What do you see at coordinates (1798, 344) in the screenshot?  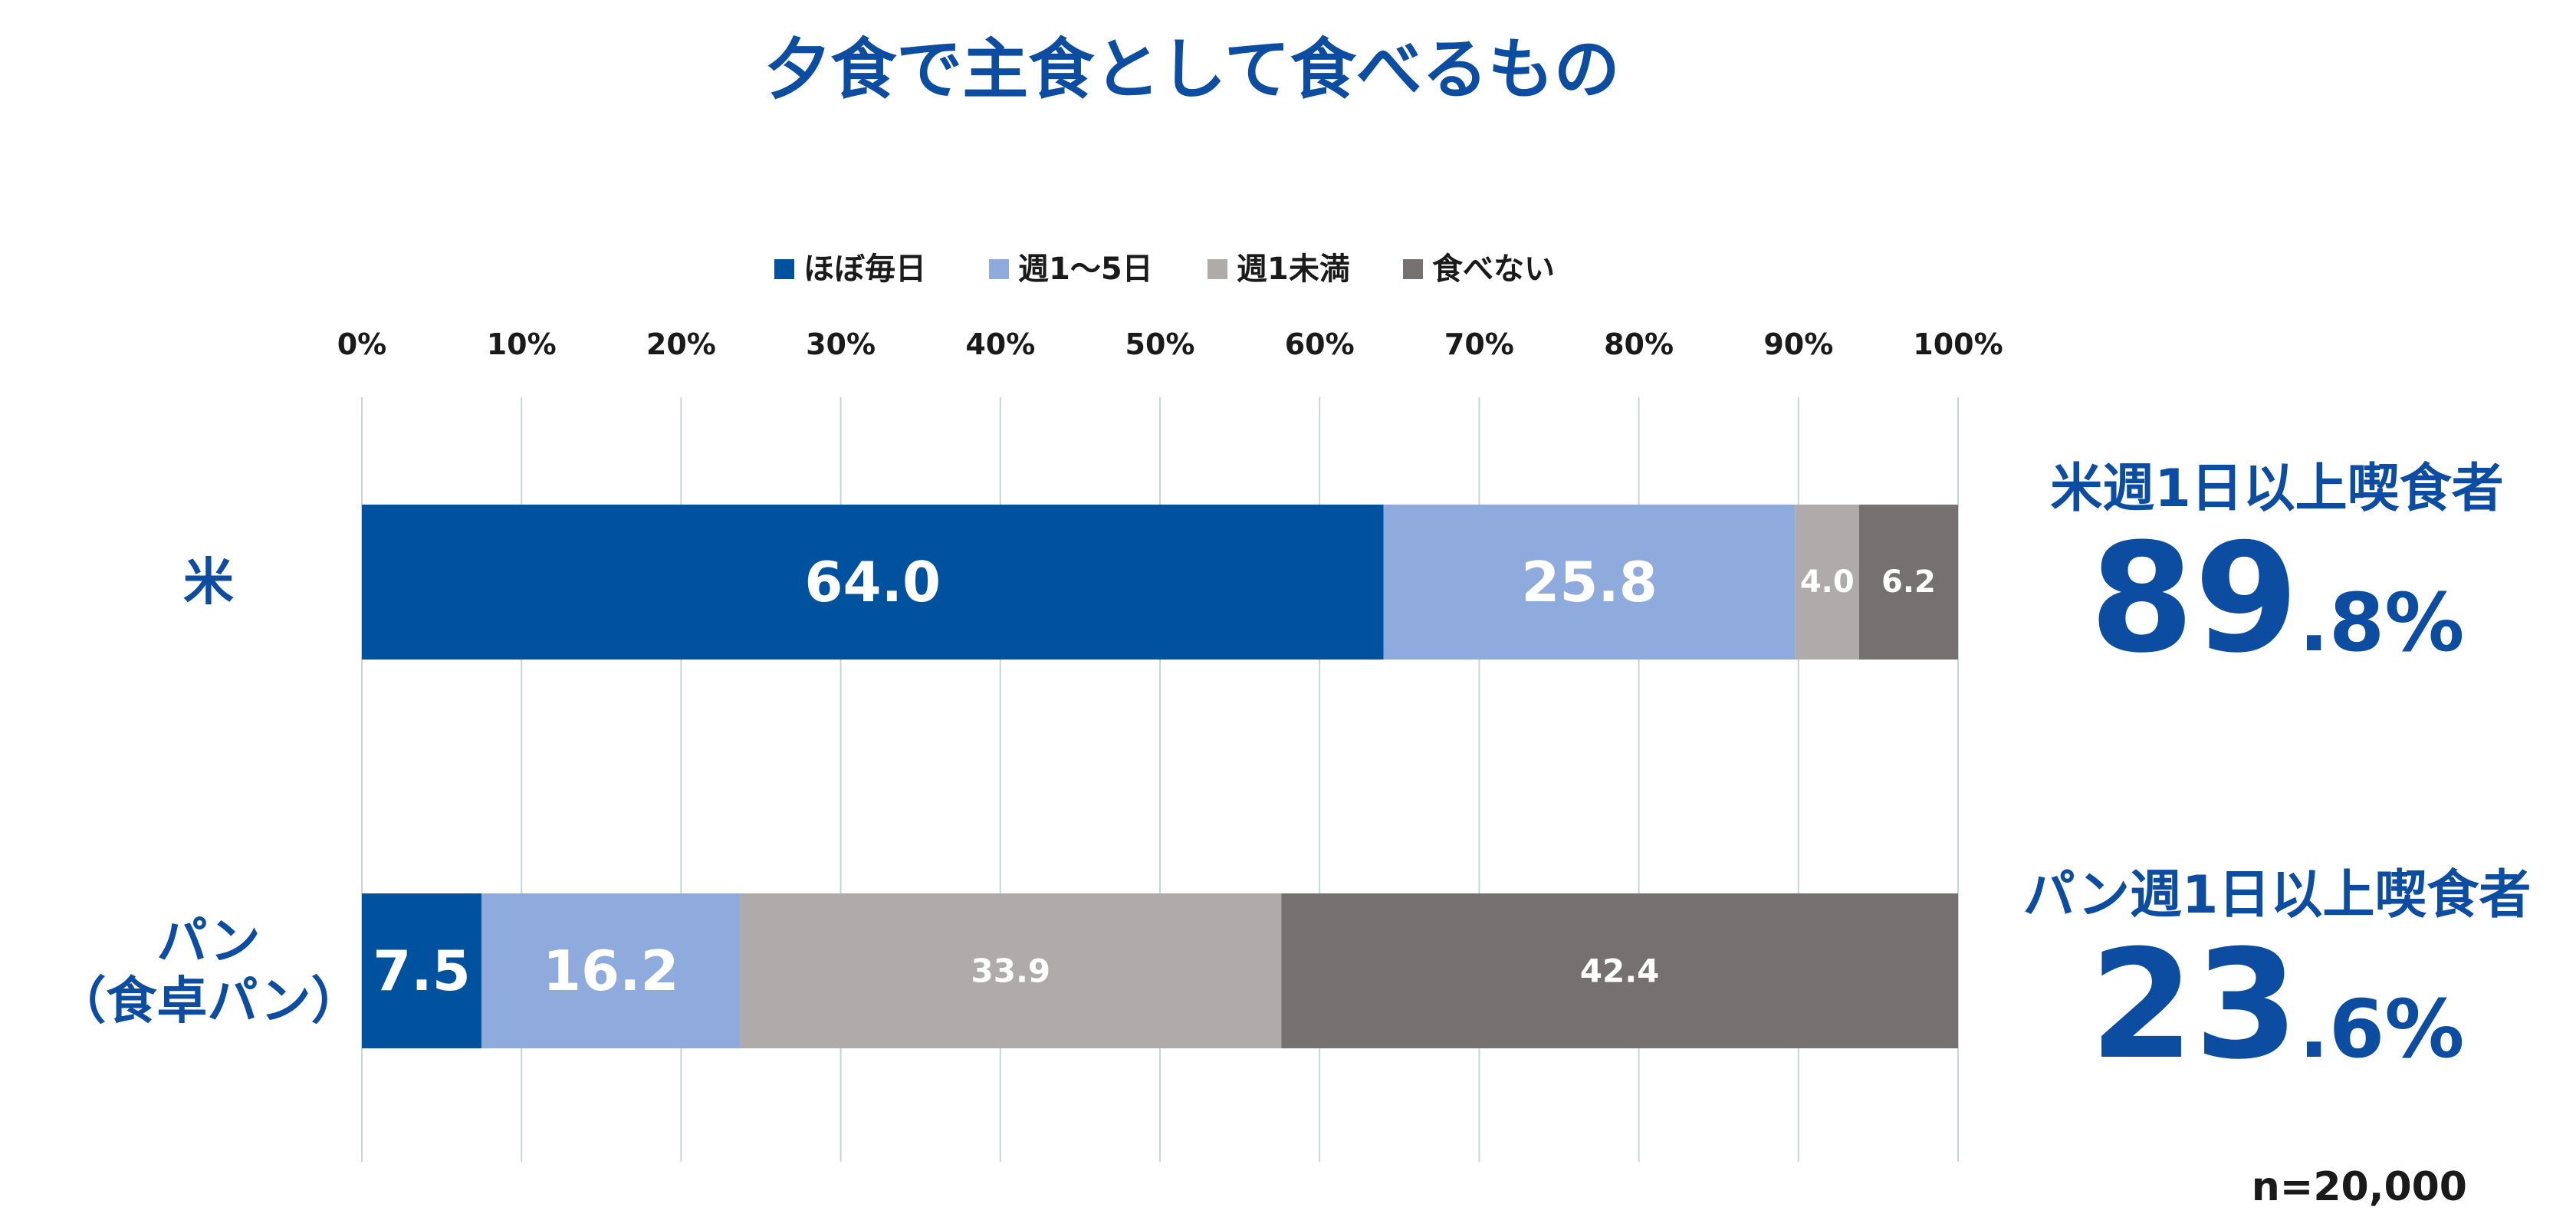 I see `x-tick-label-9: 90%` at bounding box center [1798, 344].